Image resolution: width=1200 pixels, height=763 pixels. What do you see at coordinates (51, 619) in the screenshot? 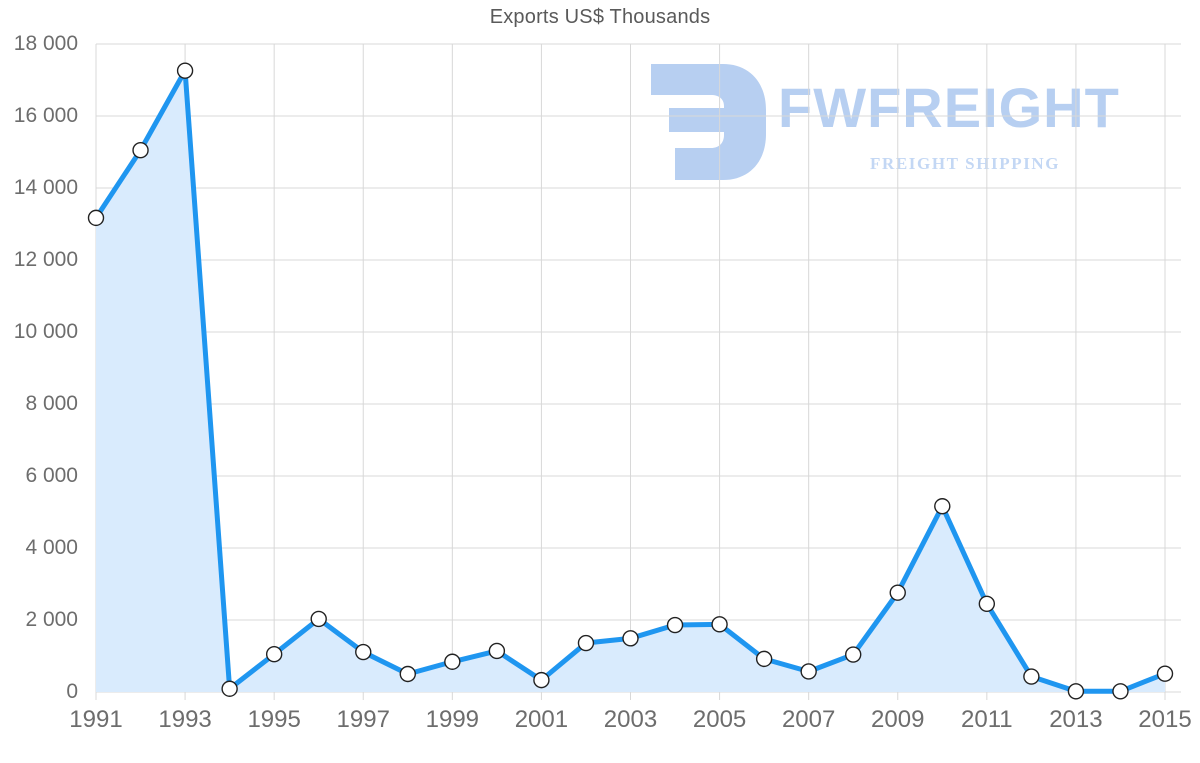
I see `y-axis-tick-label: 2 000` at bounding box center [51, 619].